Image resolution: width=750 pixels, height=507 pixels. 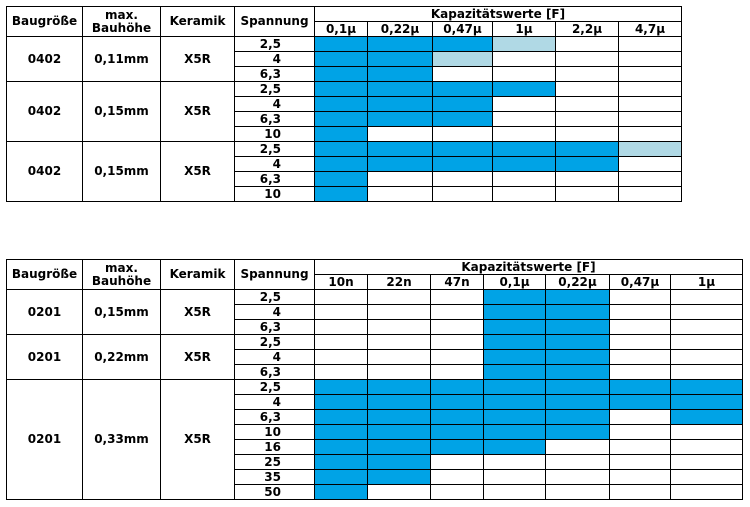 What do you see at coordinates (274, 462) in the screenshot?
I see `voltage-cell: 25` at bounding box center [274, 462].